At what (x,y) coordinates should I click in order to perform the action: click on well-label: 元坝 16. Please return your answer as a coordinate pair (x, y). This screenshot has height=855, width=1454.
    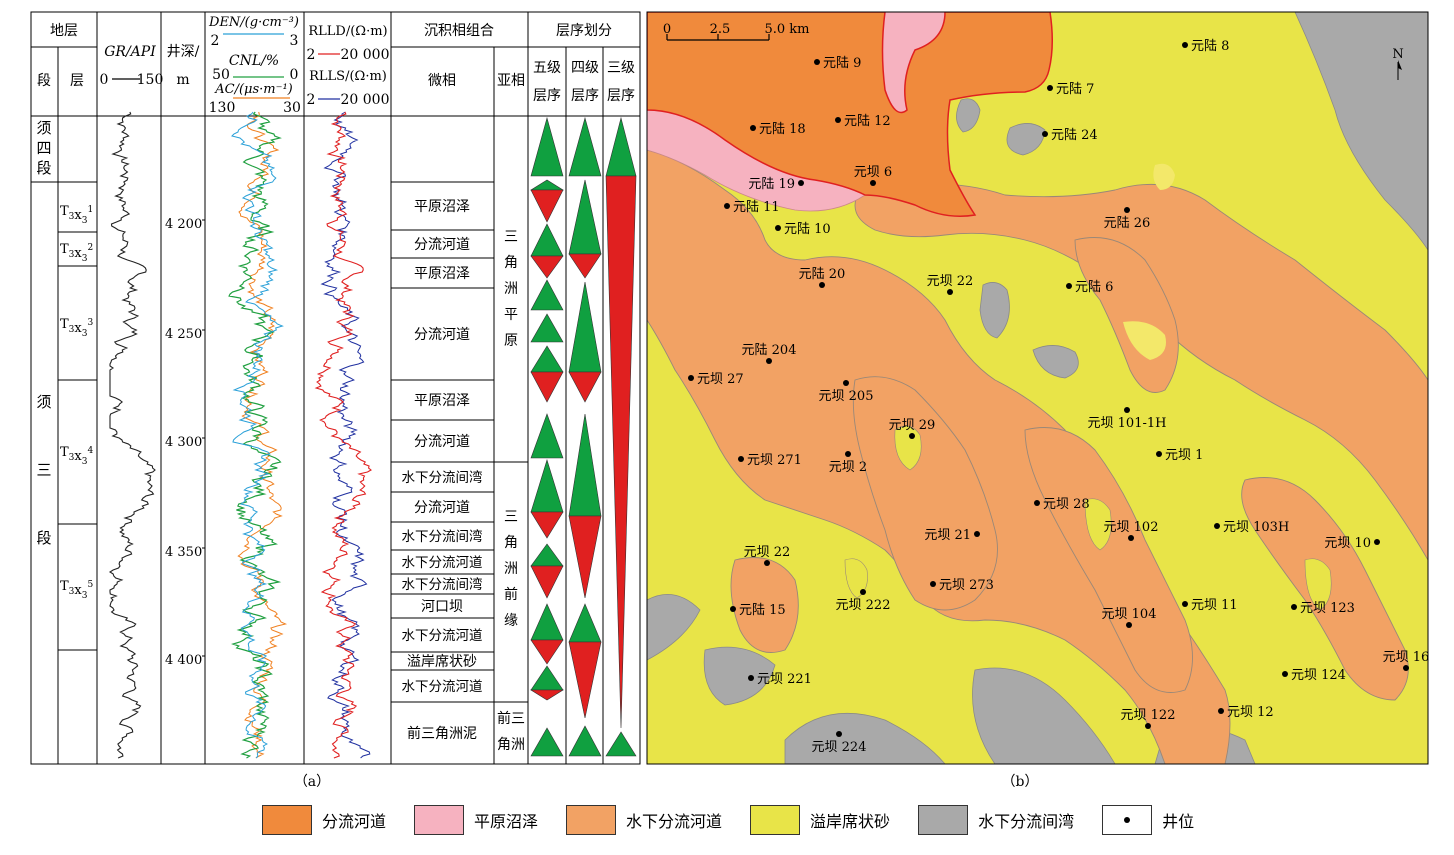
    Looking at the image, I should click on (1406, 657).